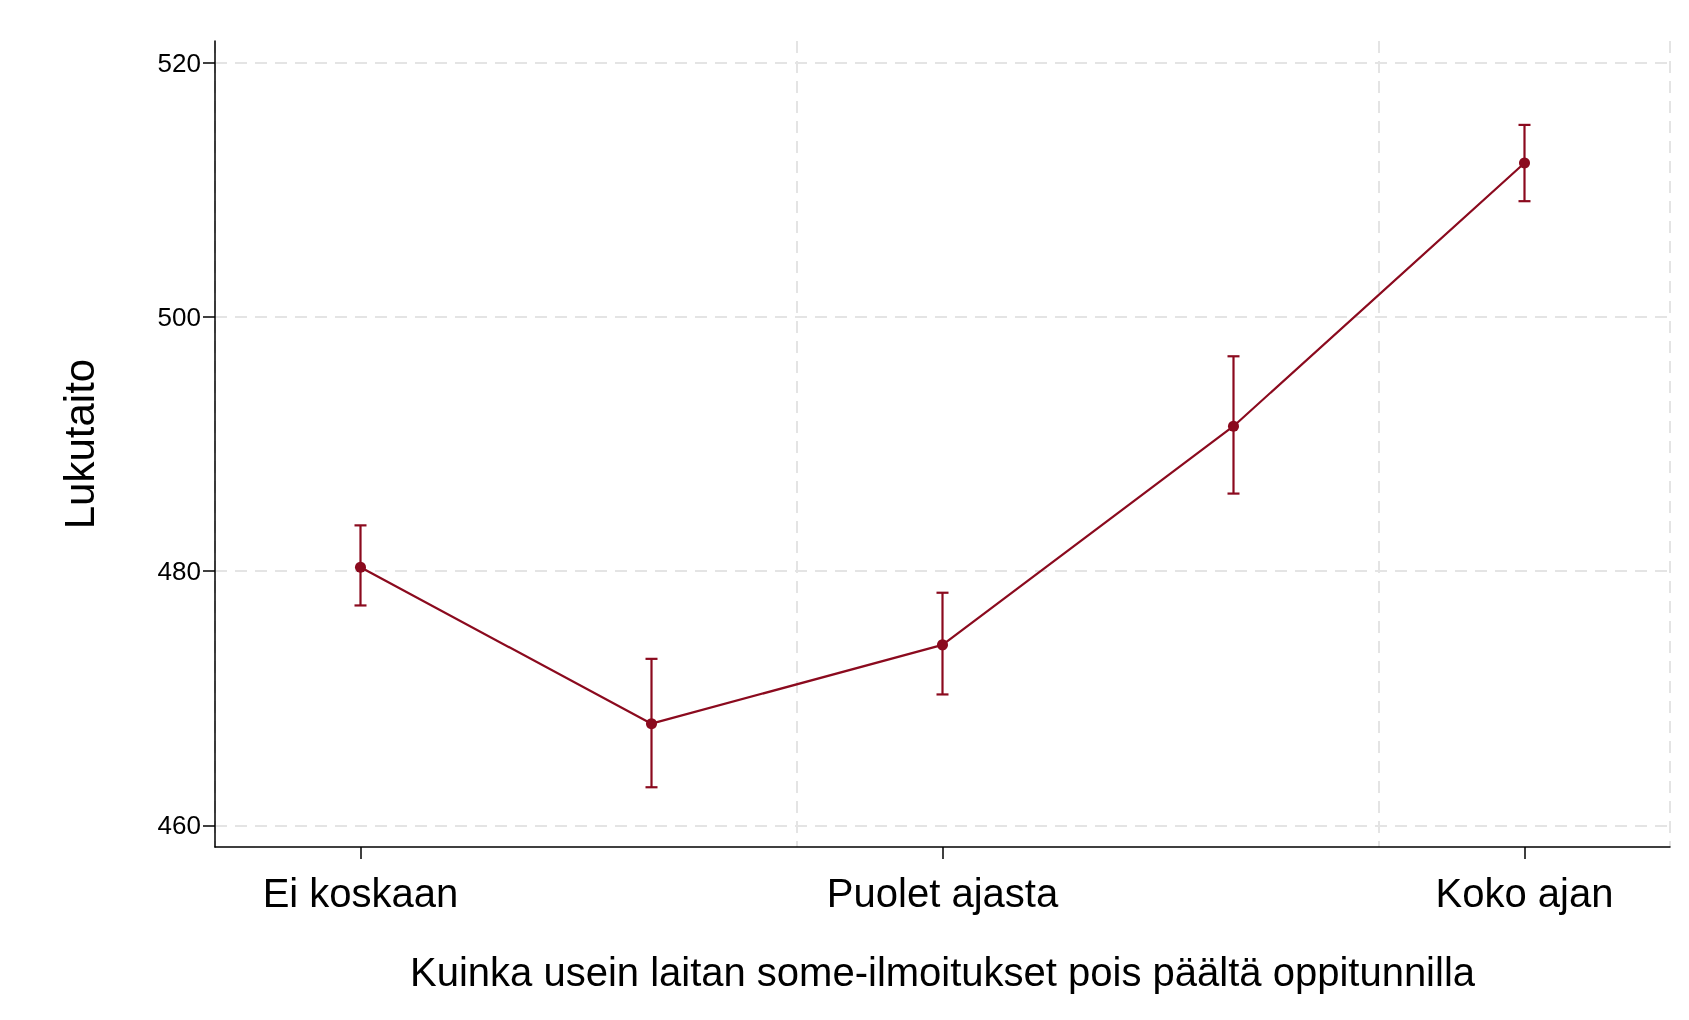 This screenshot has width=1689, height=1020. Describe the element at coordinates (942, 893) in the screenshot. I see `x-tick-label: Puolet ajasta` at that location.